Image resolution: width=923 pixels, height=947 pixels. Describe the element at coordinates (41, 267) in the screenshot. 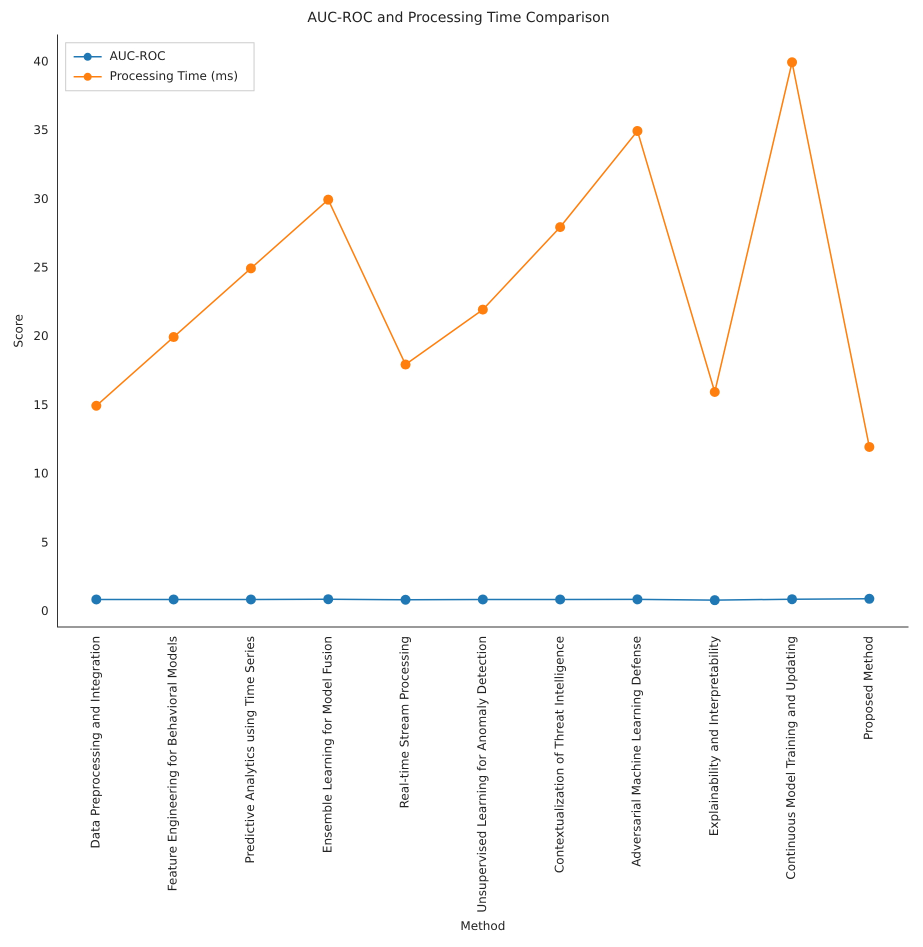

I see `y-tick-label: 25` at that location.